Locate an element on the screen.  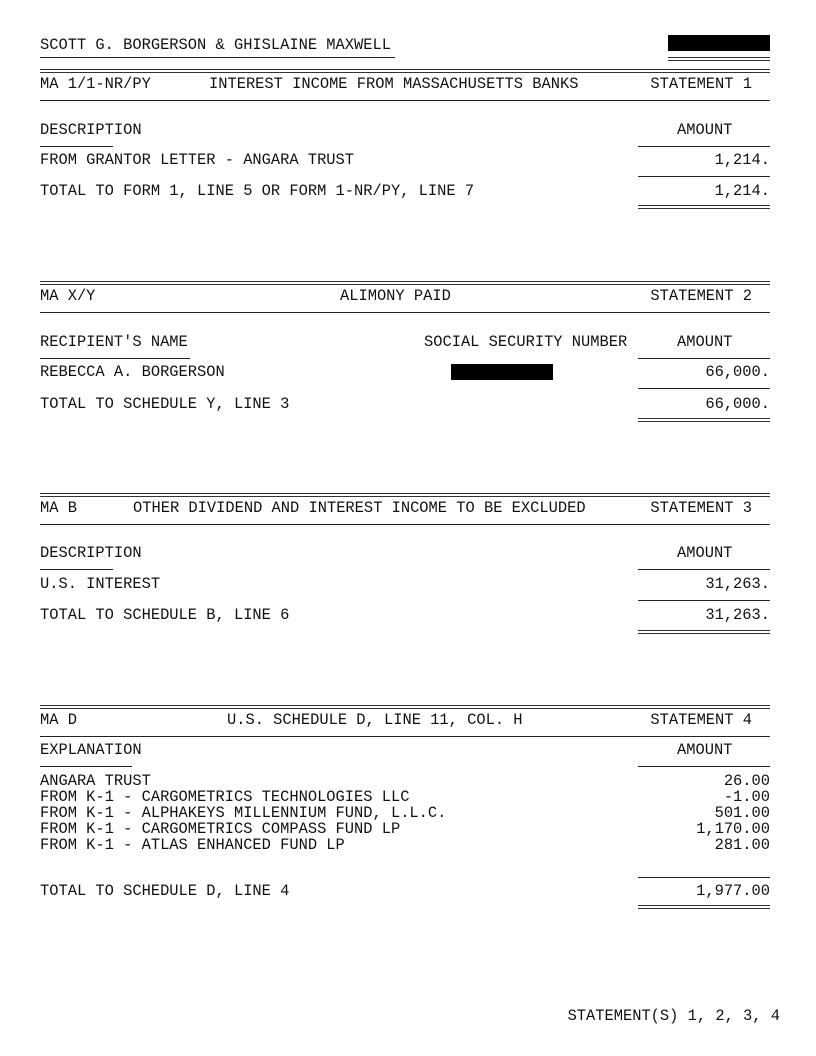
row-label: REBECCA A. BORGERSON is located at coordinates (132, 372).